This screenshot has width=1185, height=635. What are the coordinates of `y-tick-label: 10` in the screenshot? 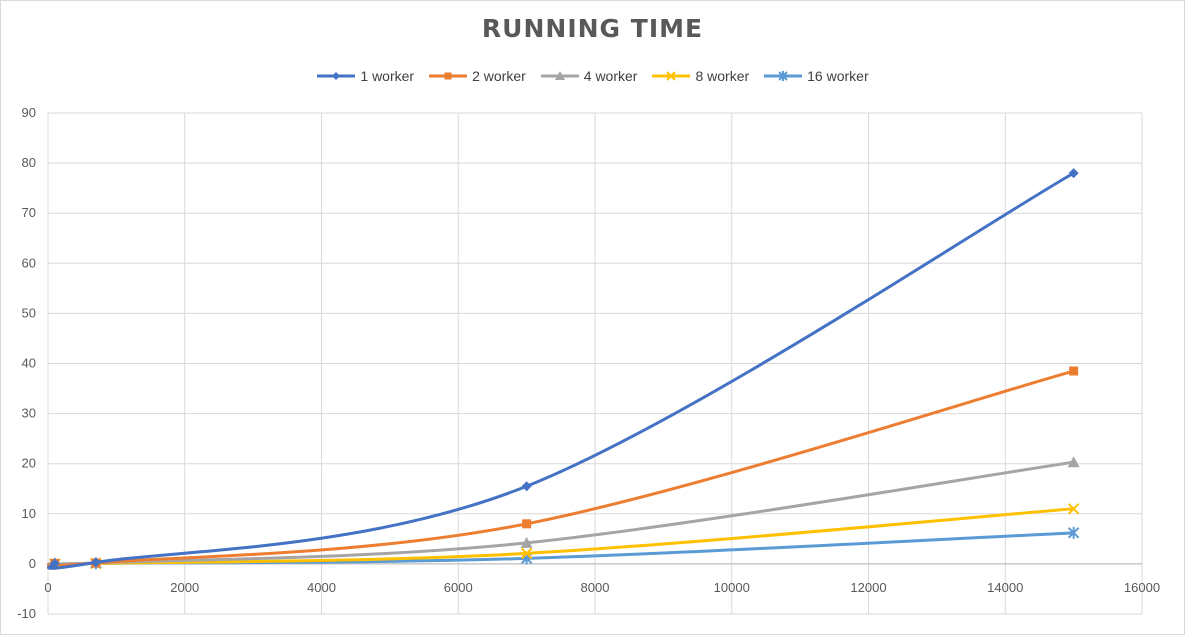 It's located at (29, 513).